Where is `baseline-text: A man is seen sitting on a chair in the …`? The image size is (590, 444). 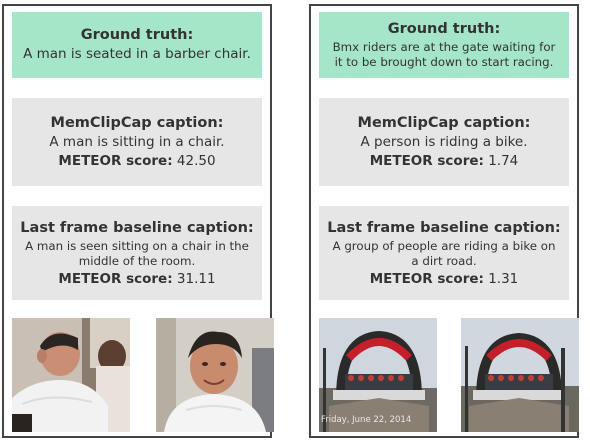
baseline-text: A man is seen sitting on a chair in the … is located at coordinates (137, 253).